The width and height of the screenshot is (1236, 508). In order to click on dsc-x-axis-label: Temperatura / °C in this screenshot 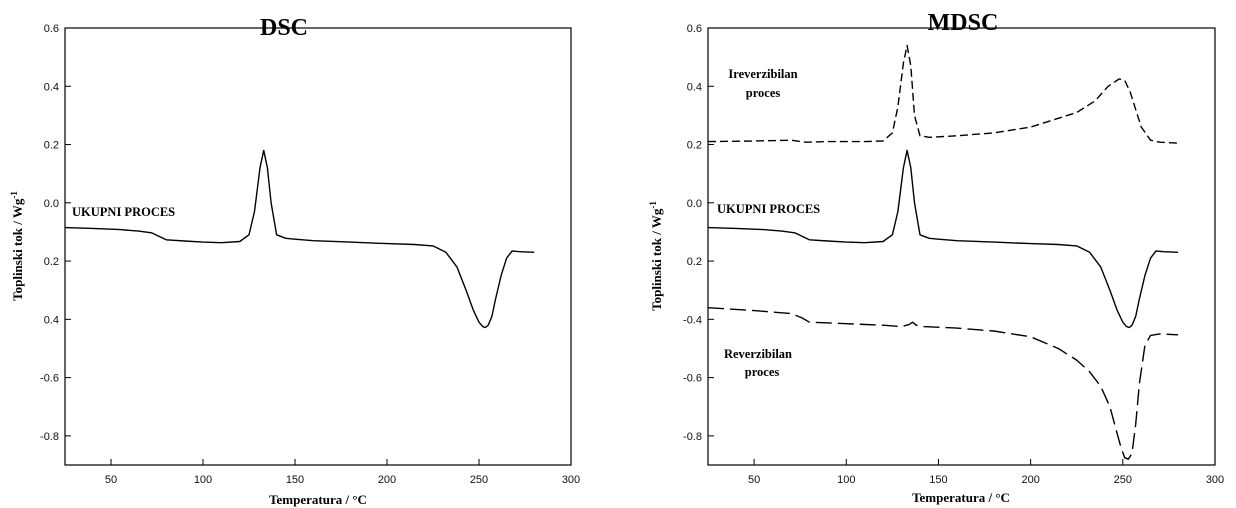, I will do `click(318, 499)`.